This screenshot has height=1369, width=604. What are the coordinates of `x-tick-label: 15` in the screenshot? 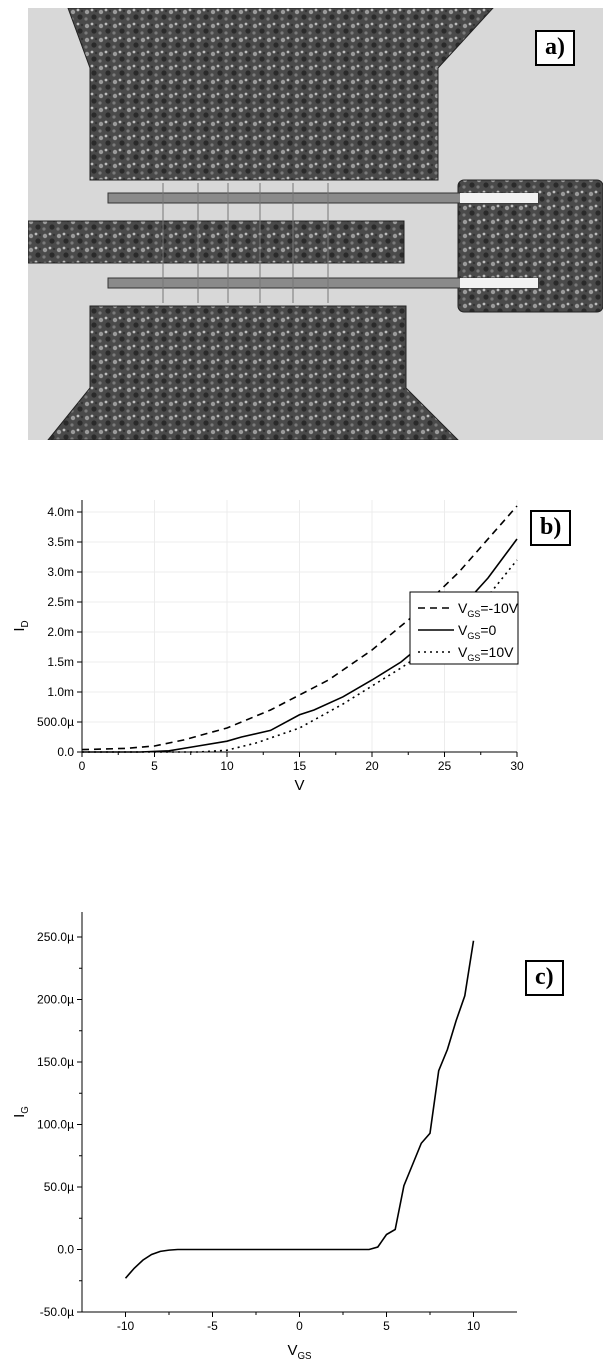 It's located at (300, 766).